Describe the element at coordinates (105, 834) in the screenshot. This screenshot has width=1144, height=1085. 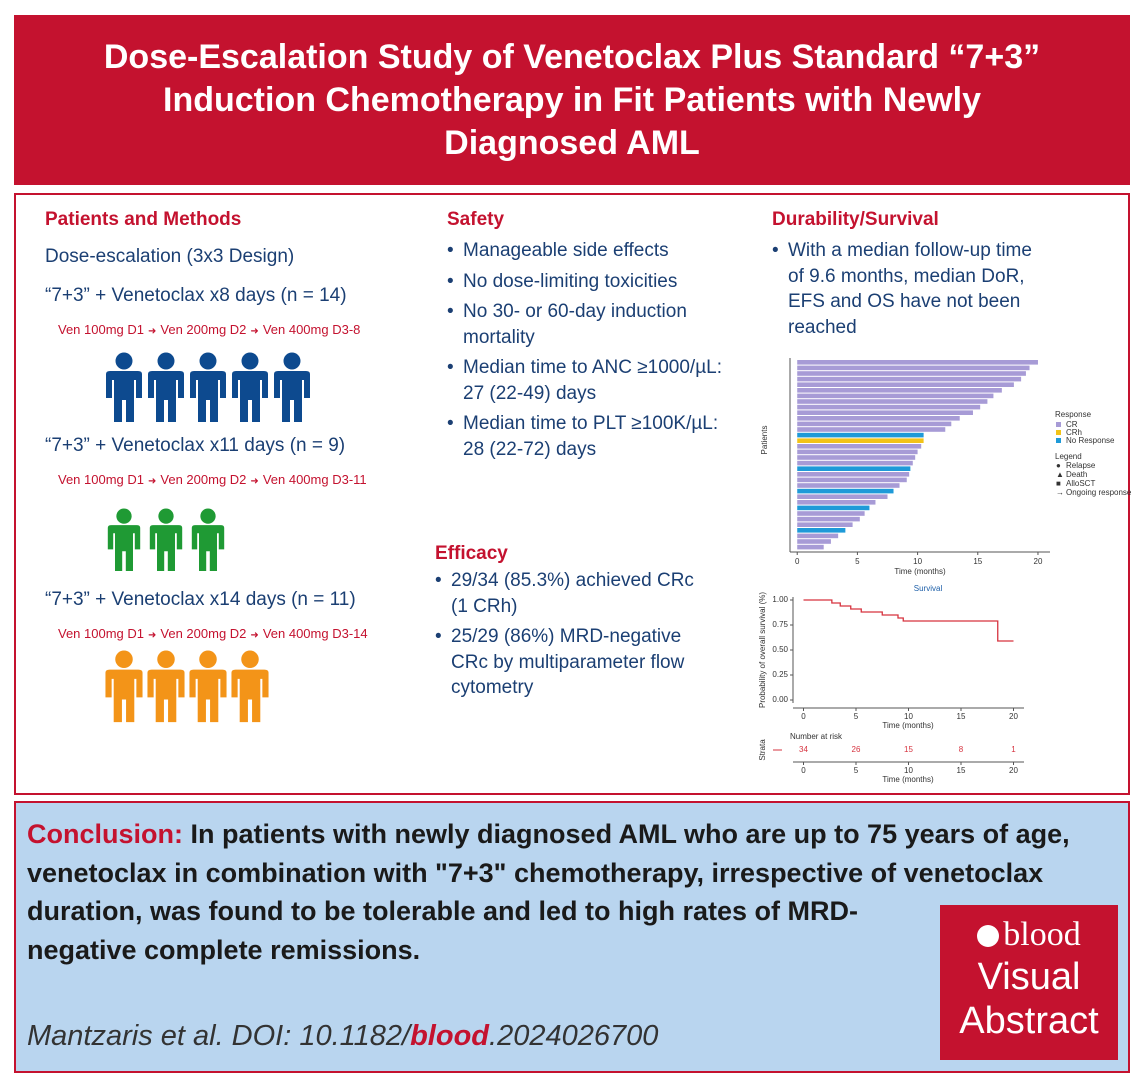
I see `conclusion-heading: Conclusion:` at that location.